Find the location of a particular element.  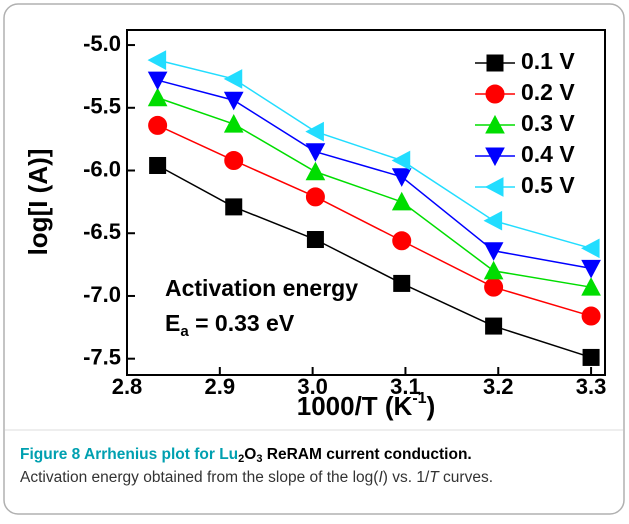

legend-label: 0.2 V is located at coordinates (548, 92).